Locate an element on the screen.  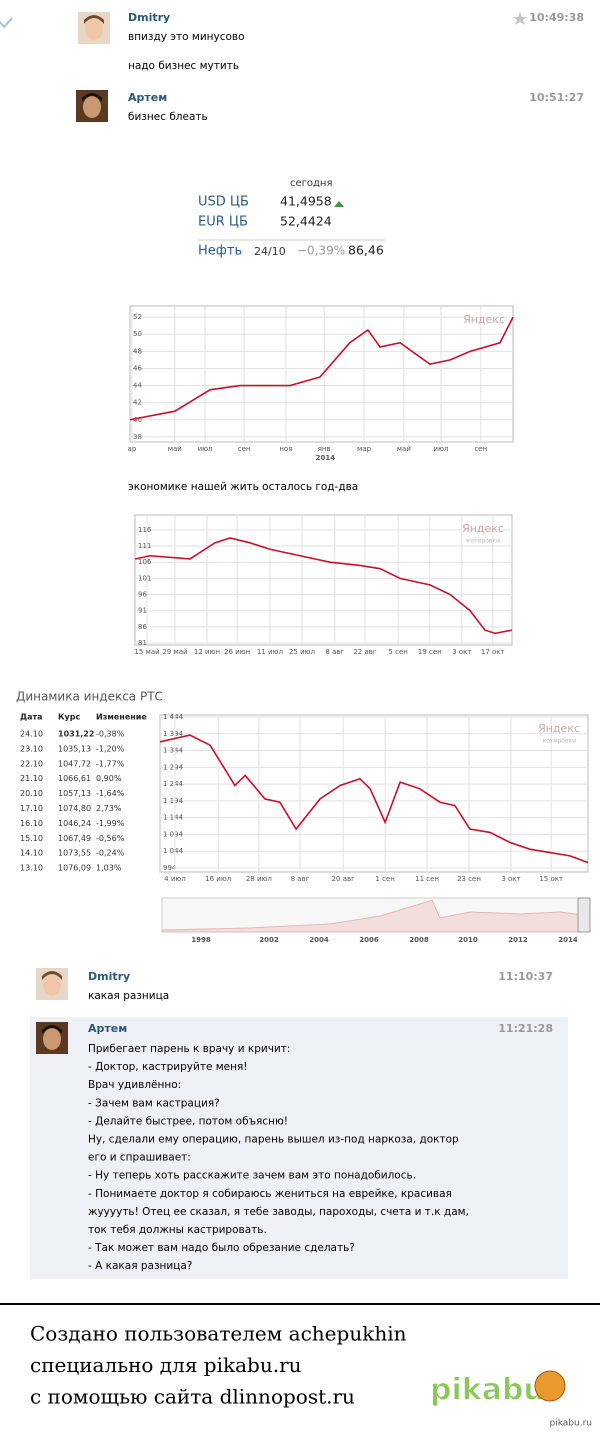
rate-value: 52,4424 is located at coordinates (306, 221).